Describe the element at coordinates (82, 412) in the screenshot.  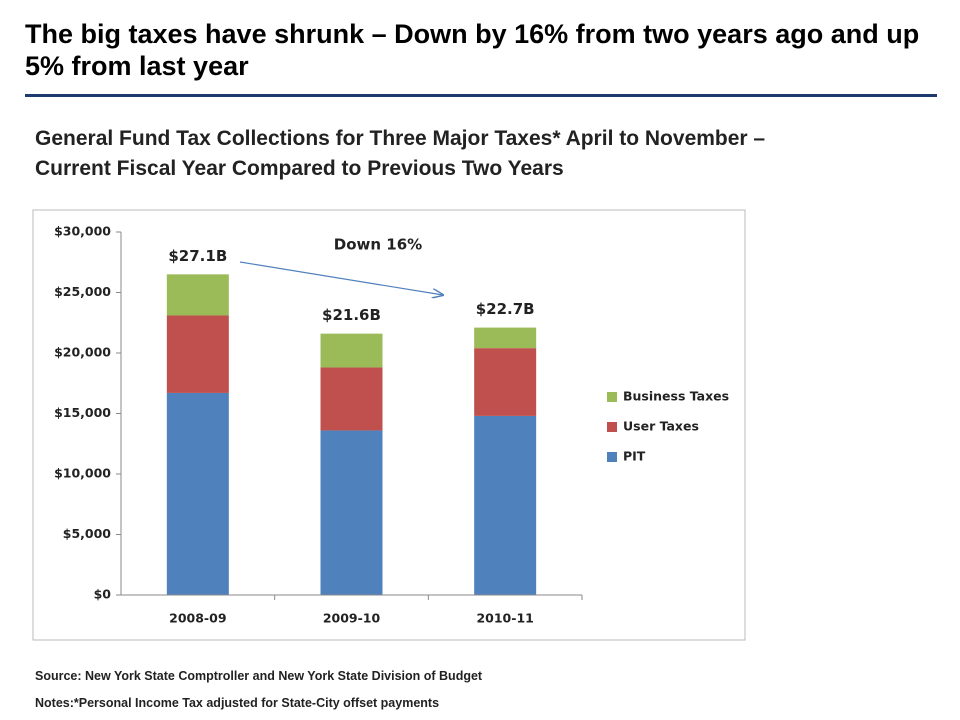
I see `y-tick-label: $15,000` at that location.